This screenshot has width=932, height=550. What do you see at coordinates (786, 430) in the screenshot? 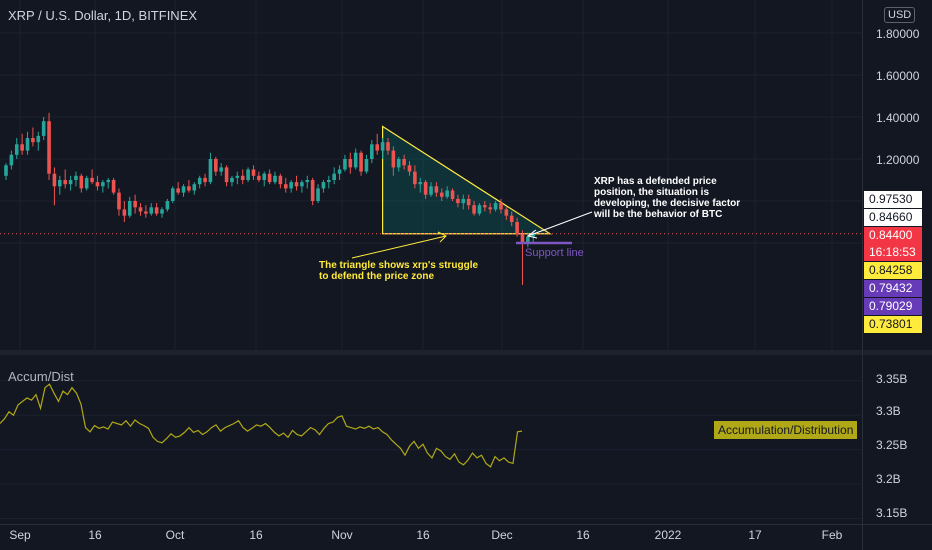
I see `indicator-value-badge: Accumulation/Distribution` at bounding box center [786, 430].